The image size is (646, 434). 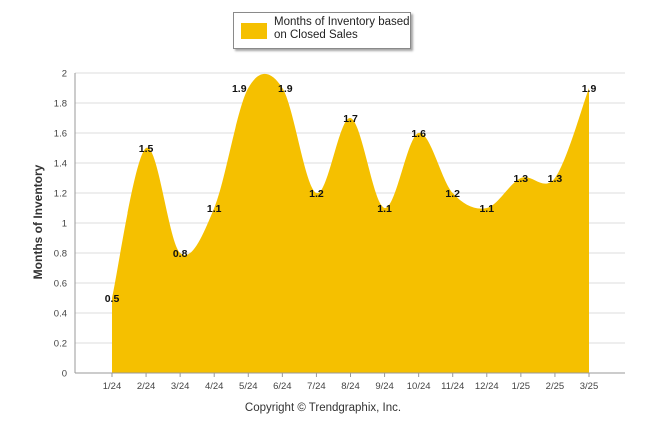 What do you see at coordinates (60, 344) in the screenshot?
I see `y-tick-label: 0.2` at bounding box center [60, 344].